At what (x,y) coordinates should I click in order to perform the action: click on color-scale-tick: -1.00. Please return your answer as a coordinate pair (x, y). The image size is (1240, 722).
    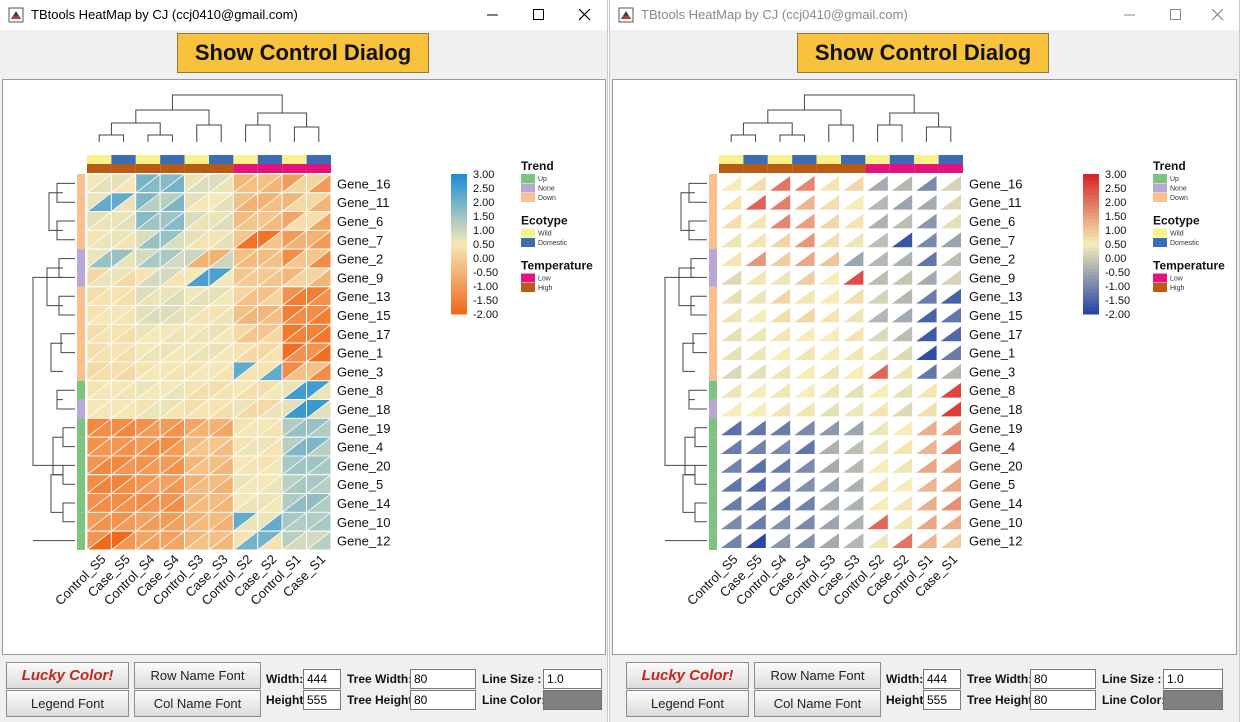
    Looking at the image, I should click on (1117, 287).